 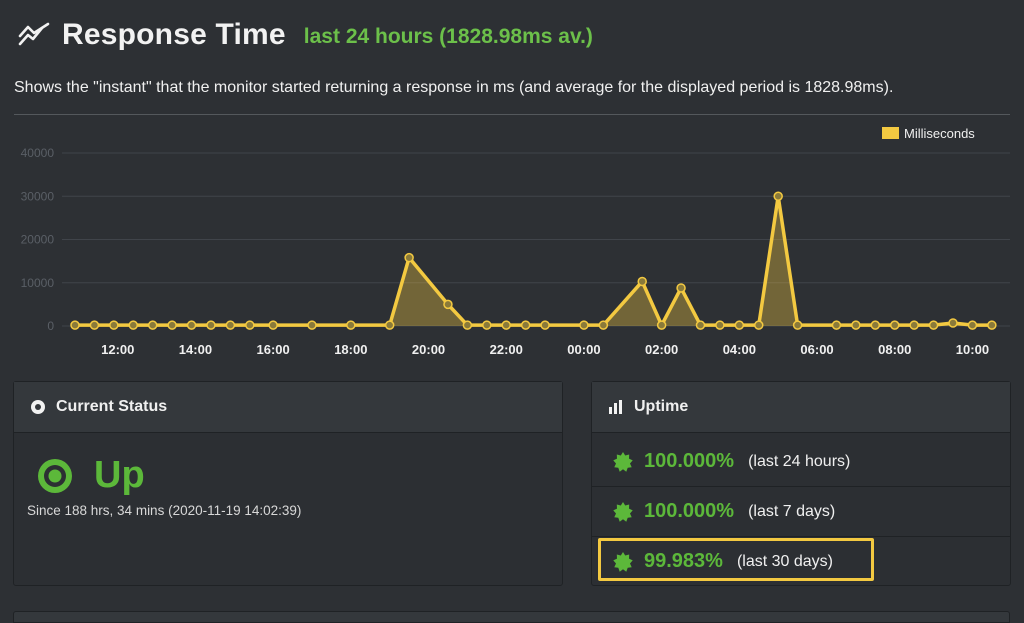 I want to click on legend-swatch, so click(x=890, y=133).